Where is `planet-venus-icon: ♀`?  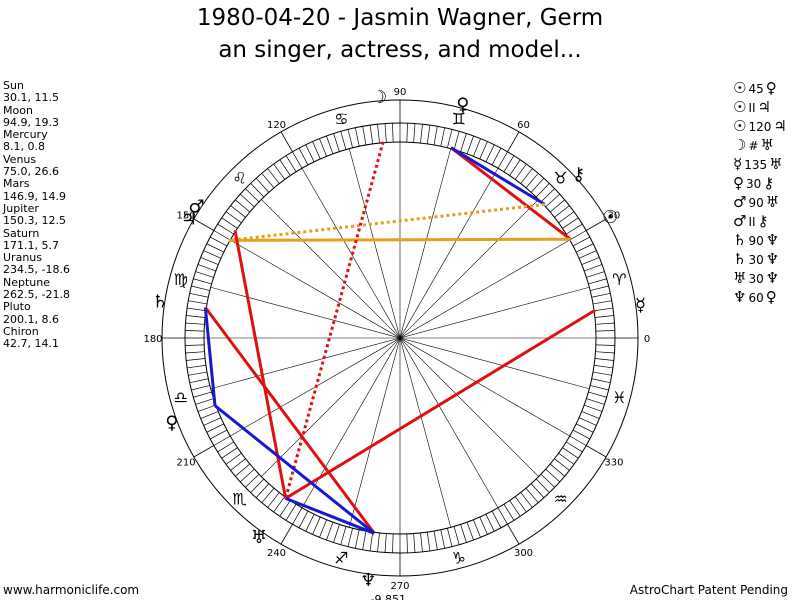
planet-venus-icon: ♀ is located at coordinates (462, 104).